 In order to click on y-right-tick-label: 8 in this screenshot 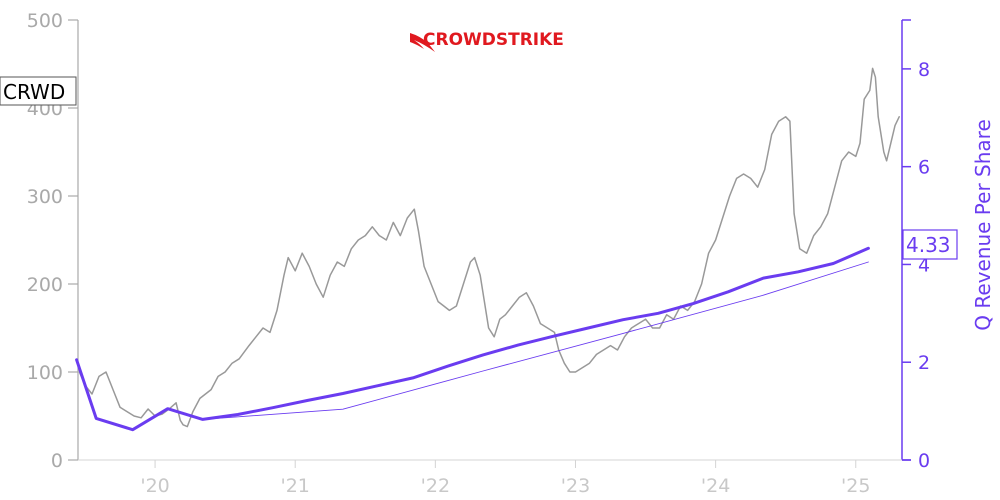, I will do `click(924, 70)`.